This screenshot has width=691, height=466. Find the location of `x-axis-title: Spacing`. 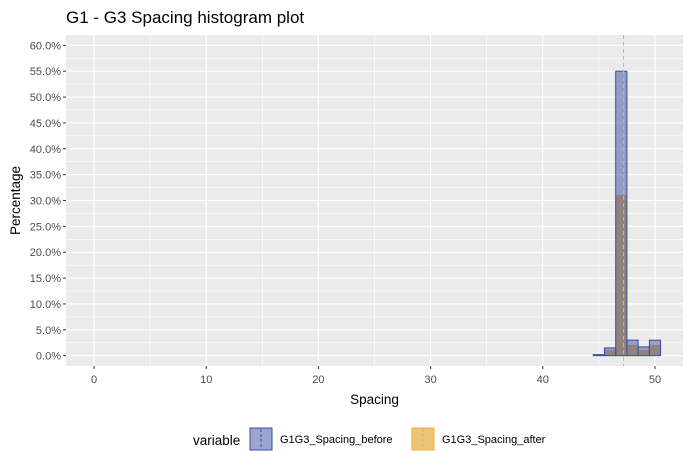

x-axis-title: Spacing is located at coordinates (374, 399).